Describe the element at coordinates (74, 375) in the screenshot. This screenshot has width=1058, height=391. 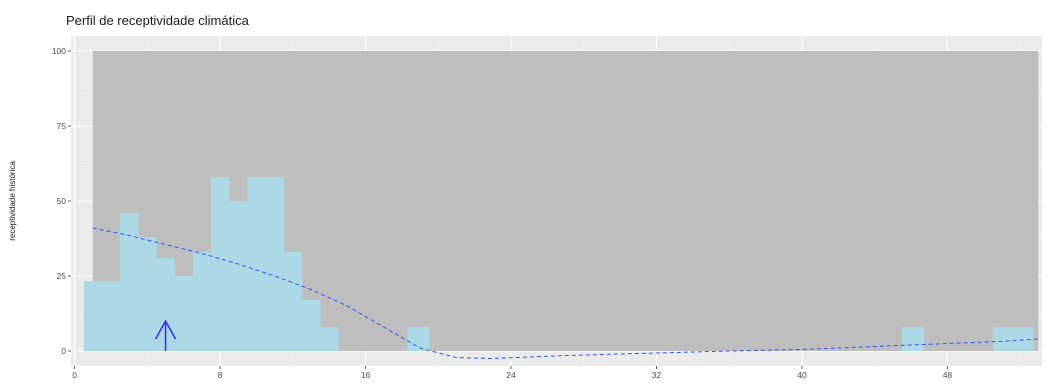
I see `x-tick-label: 0` at that location.